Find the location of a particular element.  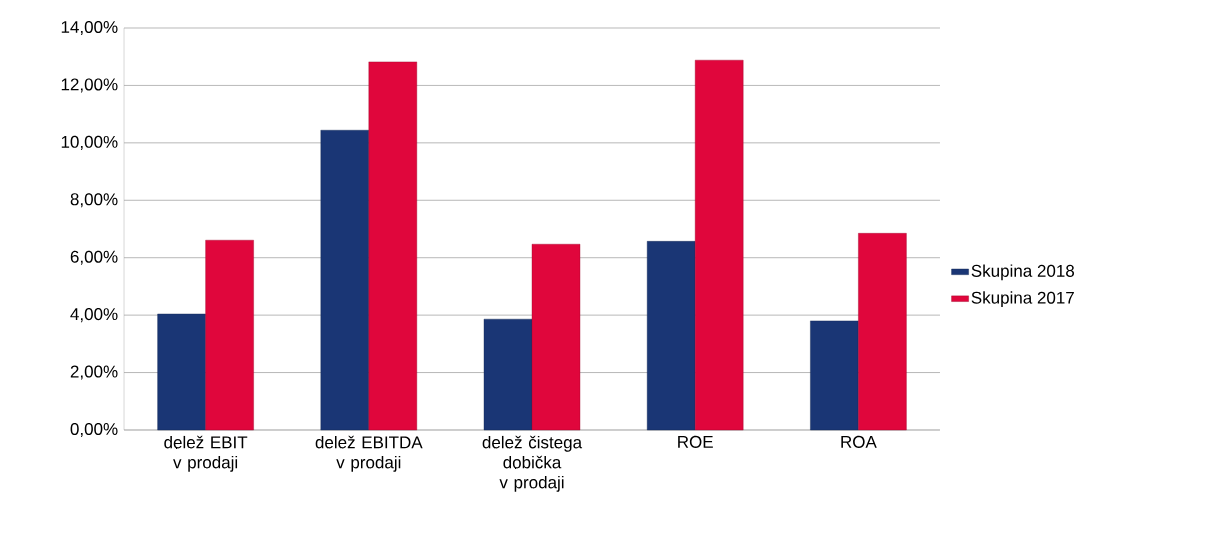

x-tick-label: delež EBITDA v prodaji is located at coordinates (369, 453).